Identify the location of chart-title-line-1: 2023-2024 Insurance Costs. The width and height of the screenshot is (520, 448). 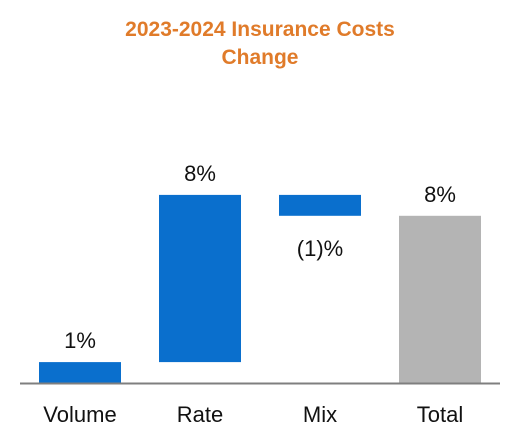
(260, 29).